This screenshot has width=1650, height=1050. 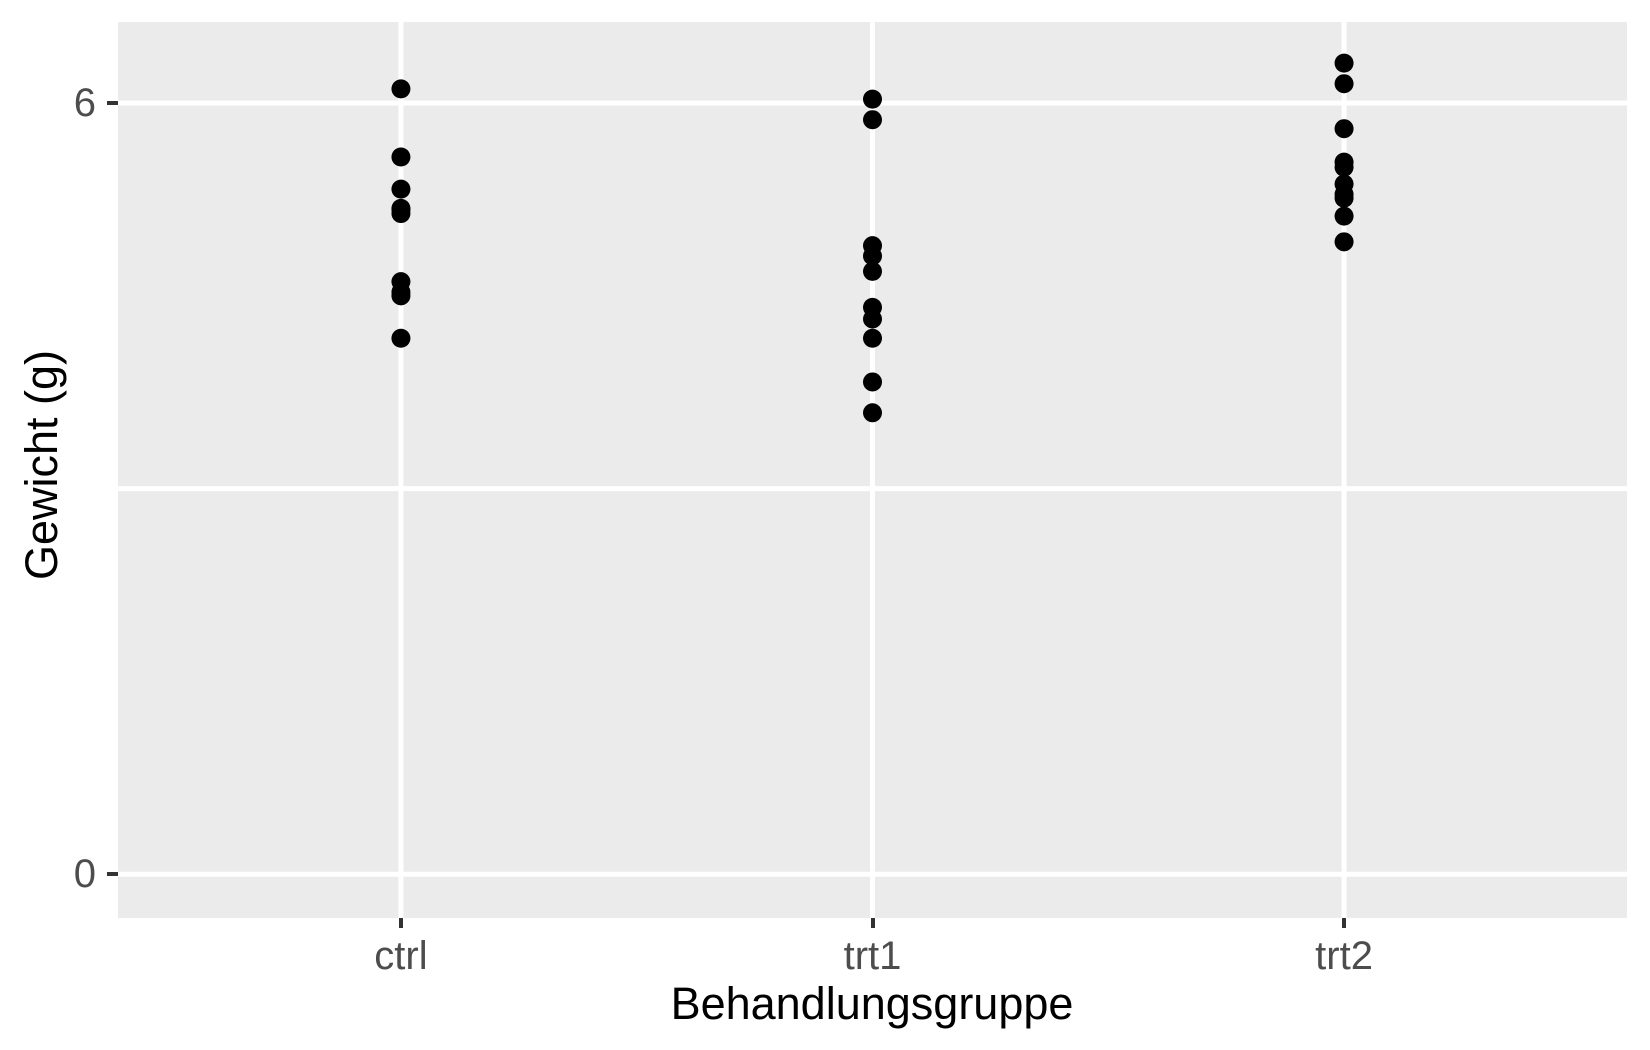 What do you see at coordinates (1344, 956) in the screenshot?
I see `x-tick-label-trt2: trt2` at bounding box center [1344, 956].